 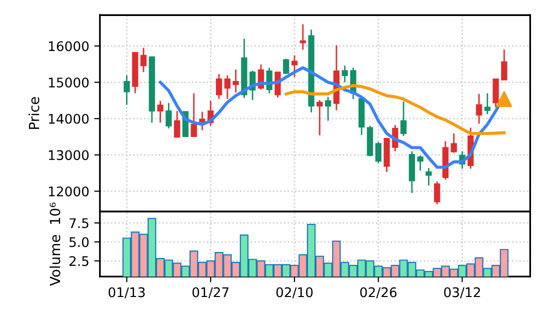 I want to click on y-tick-label: 2.5, so click(x=78, y=261).